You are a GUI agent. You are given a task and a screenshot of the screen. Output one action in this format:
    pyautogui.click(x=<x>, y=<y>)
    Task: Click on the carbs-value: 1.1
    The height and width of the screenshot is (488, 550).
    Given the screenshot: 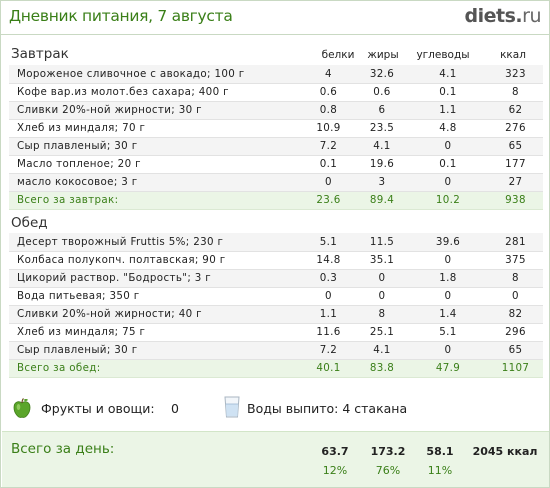 What is the action you would take?
    pyautogui.click(x=448, y=110)
    